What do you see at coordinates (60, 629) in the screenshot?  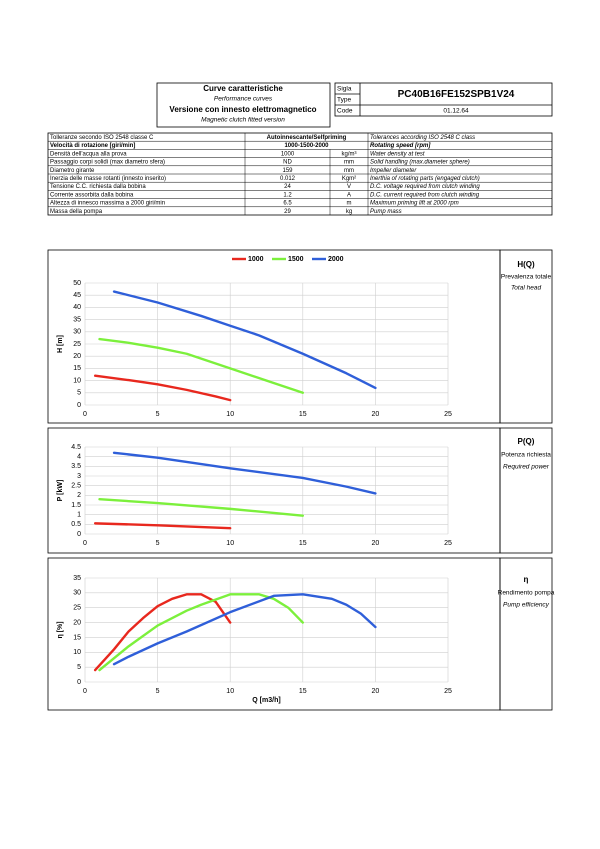 I see `y-axis-label: η [%]` at bounding box center [60, 629].